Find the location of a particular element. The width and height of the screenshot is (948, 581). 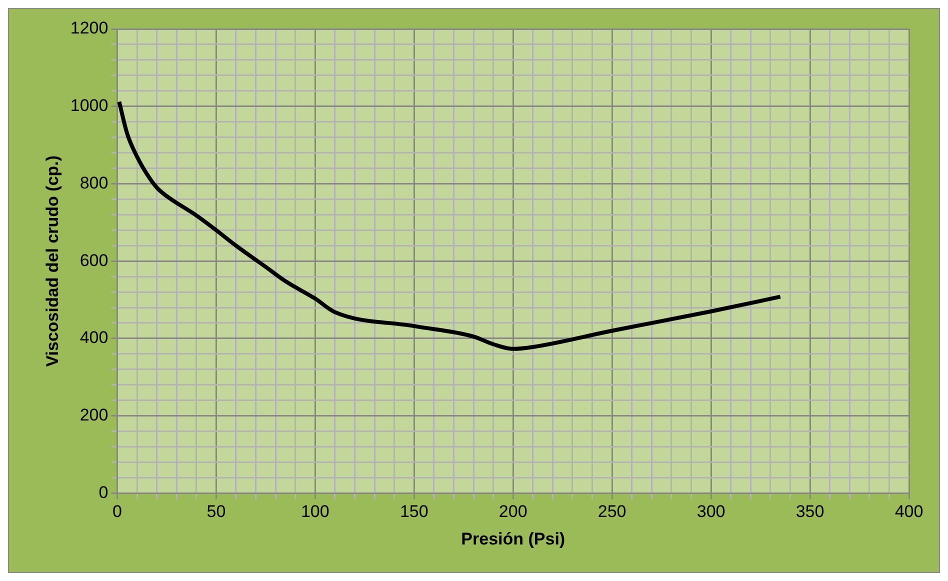

x-tick-label: 100 is located at coordinates (315, 512).